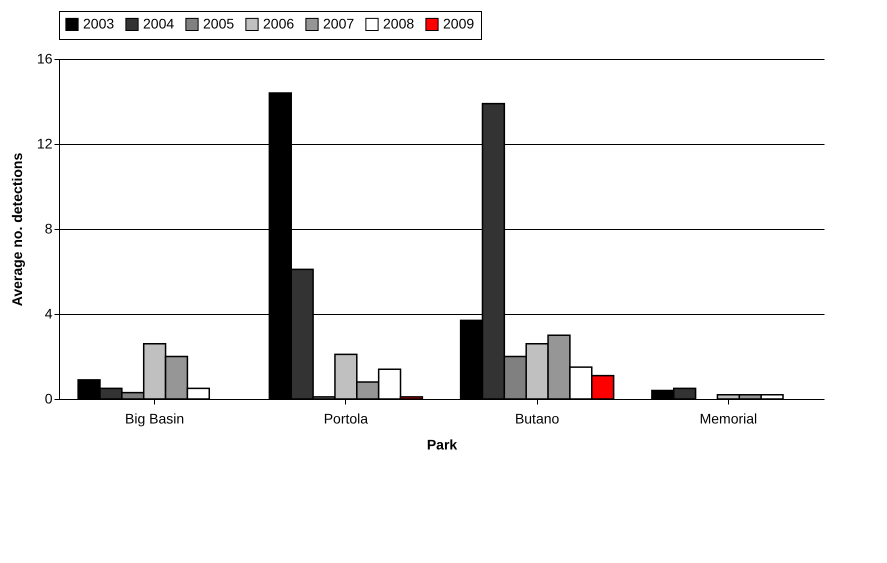 The height and width of the screenshot is (563, 887). Describe the element at coordinates (346, 418) in the screenshot. I see `x-tick-label: Portola` at that location.